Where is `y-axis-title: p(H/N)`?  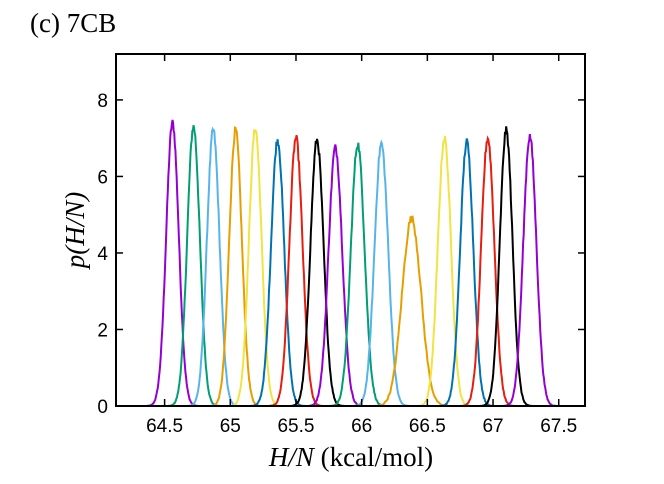 y-axis-title: p(H/N) is located at coordinates (75, 231).